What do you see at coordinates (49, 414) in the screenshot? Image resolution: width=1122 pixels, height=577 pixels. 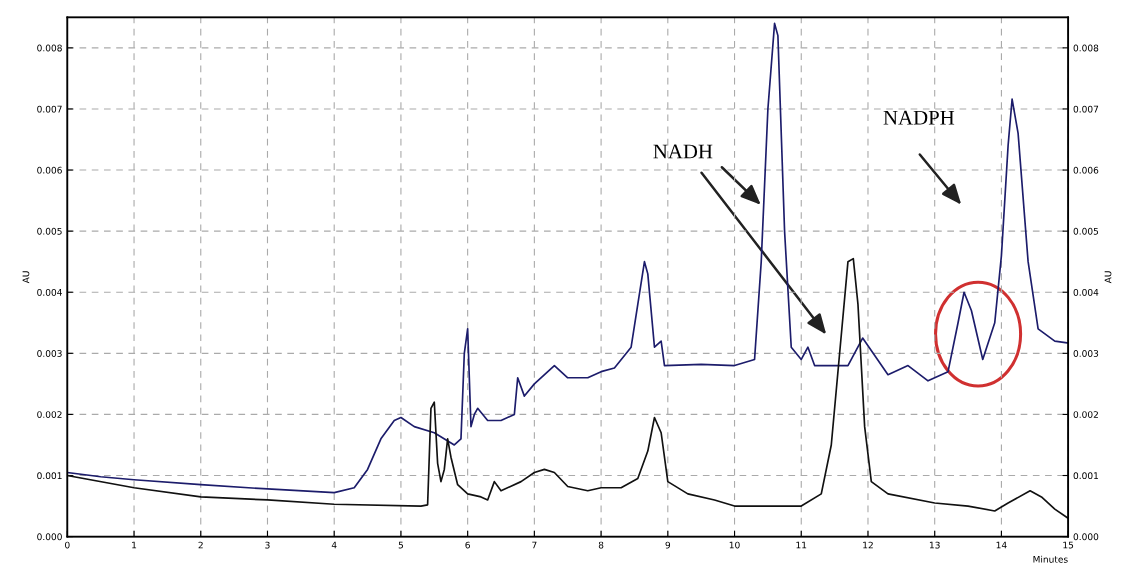 I see `y-tick-label: 0.002` at bounding box center [49, 414].